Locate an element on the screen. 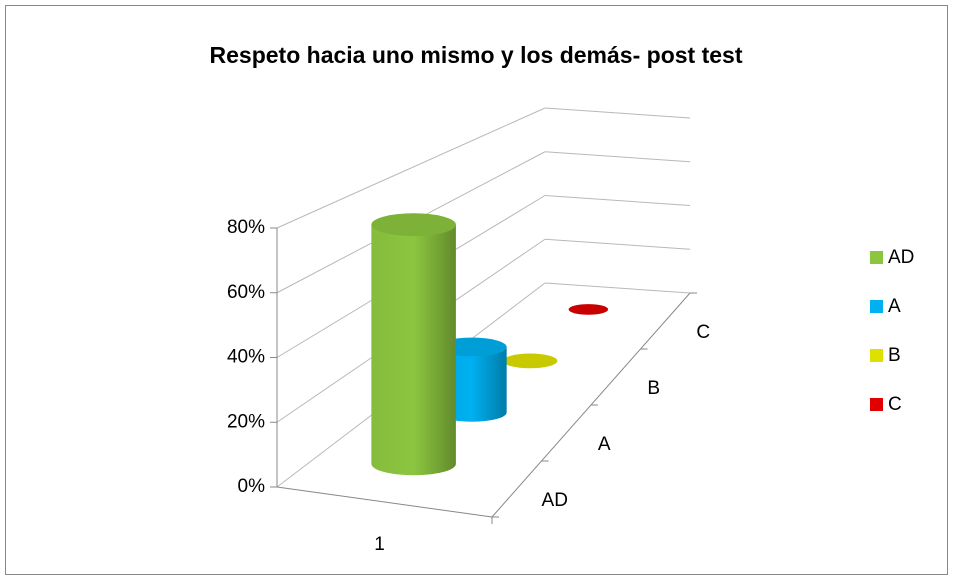  y-tick-label: 60% is located at coordinates (246, 292).